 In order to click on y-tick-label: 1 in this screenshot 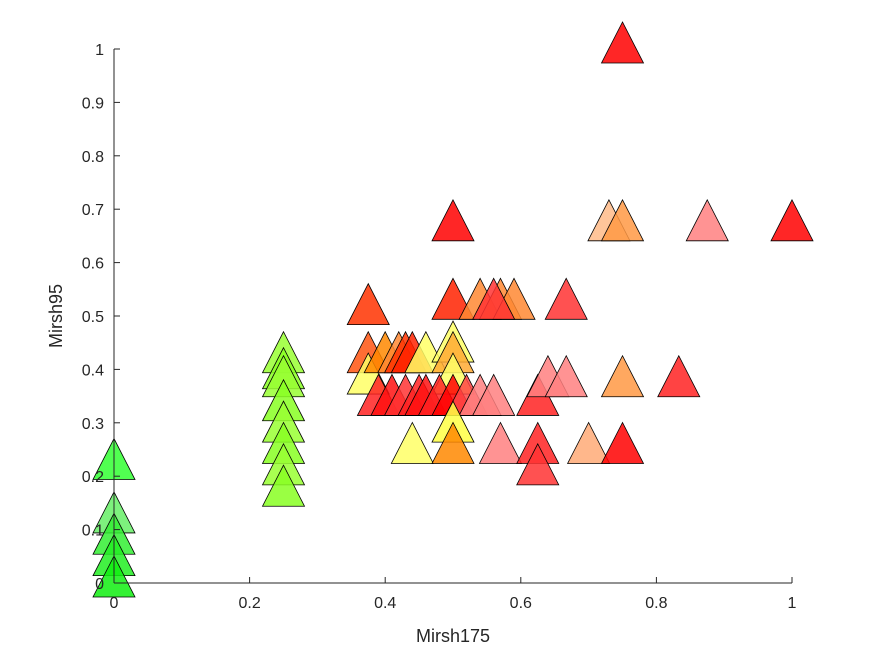, I will do `click(99, 50)`.